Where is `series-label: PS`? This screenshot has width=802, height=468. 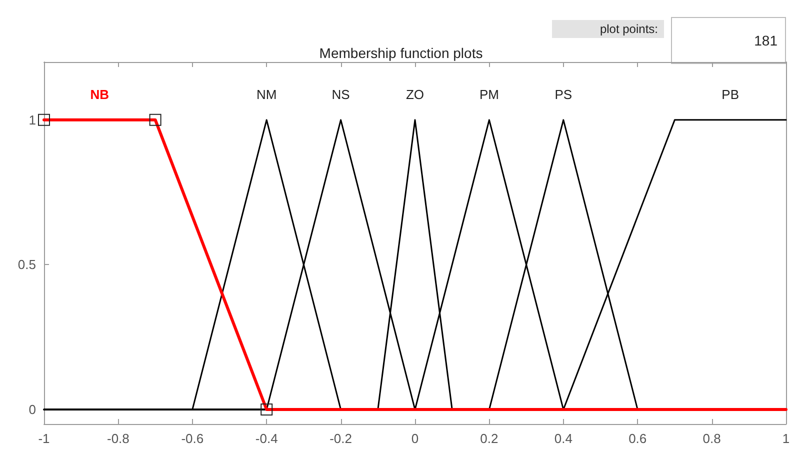 series-label: PS is located at coordinates (563, 94).